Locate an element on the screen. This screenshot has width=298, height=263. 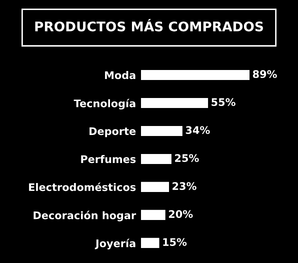
data-label: 25% is located at coordinates (187, 158).